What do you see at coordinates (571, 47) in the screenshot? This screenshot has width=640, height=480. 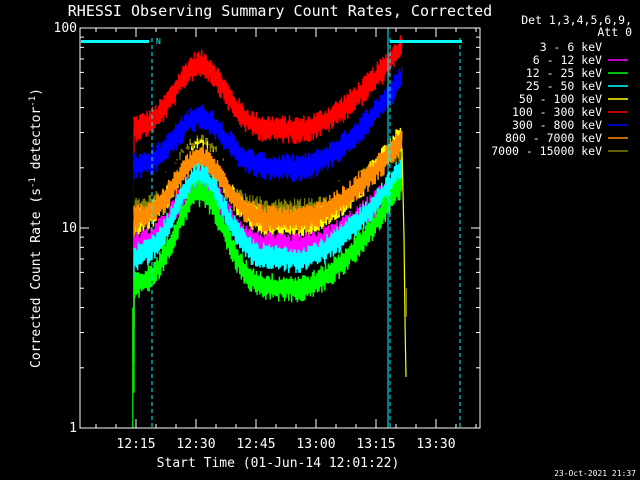 I see `legend-label: 3 - 6 keV` at bounding box center [571, 47].